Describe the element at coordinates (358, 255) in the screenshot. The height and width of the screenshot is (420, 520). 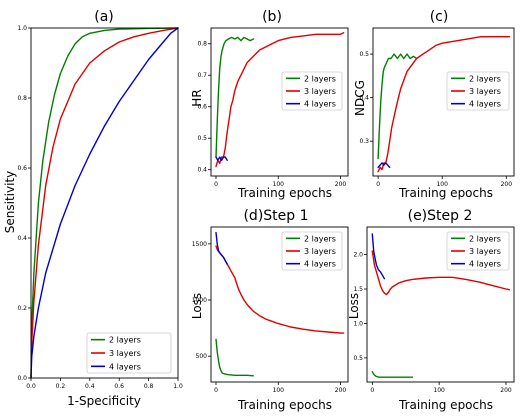
I see `y-tick-label-e-3: 2.0` at that location.